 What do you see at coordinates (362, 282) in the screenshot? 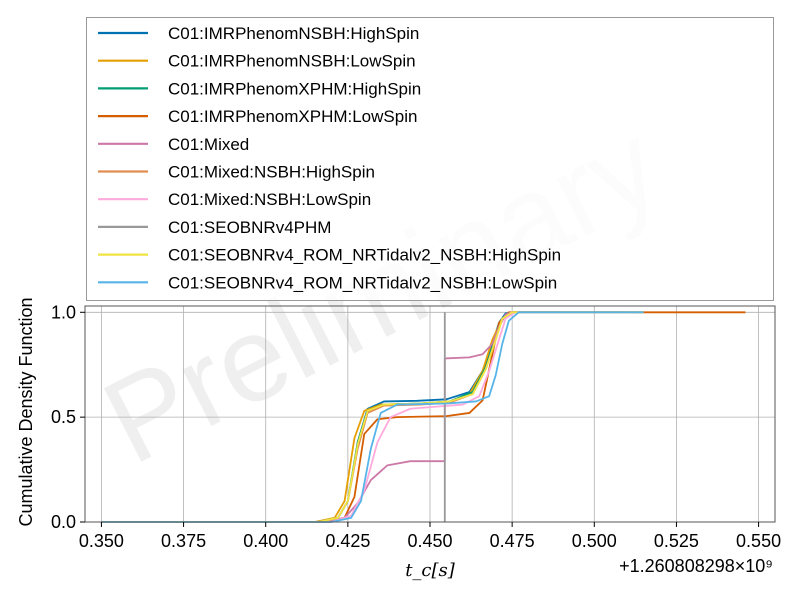
I see `legend-entry-label: C01:SEOBNRv4_ROM_NRTidalv2_NSBH:LowSpin` at bounding box center [362, 282].